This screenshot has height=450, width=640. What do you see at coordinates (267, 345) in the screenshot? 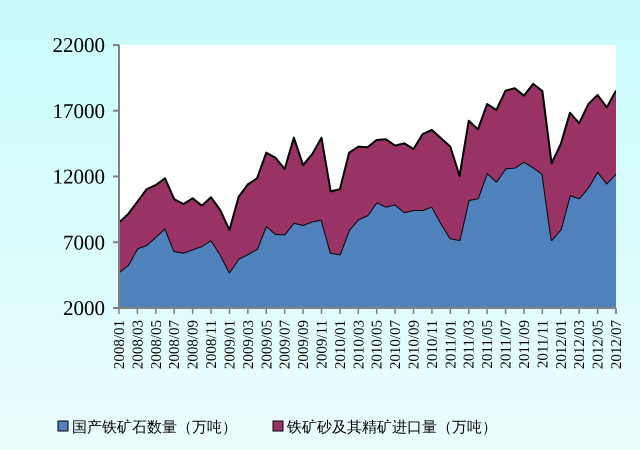
I see `x-tick-label: 2009/05` at bounding box center [267, 345].